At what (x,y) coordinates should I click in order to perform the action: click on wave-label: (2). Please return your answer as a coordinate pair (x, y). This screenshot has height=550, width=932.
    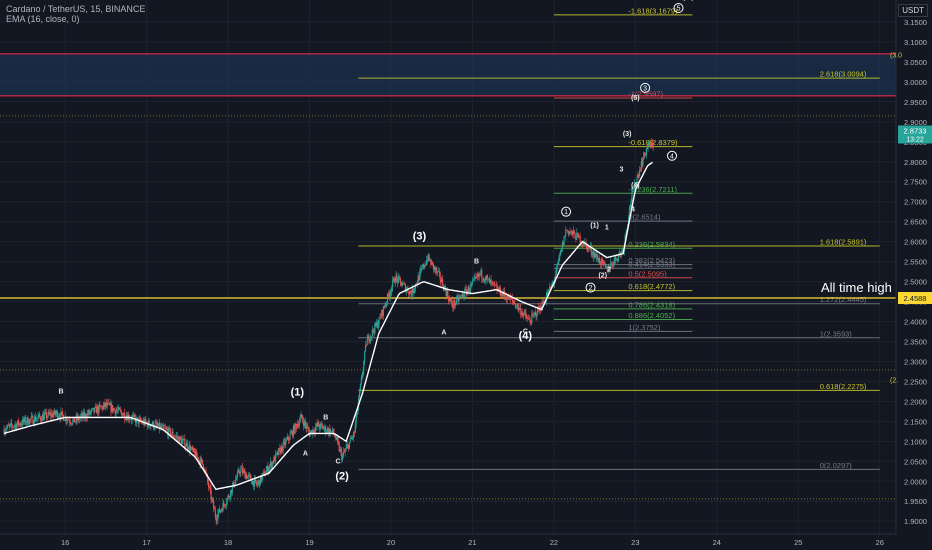
    Looking at the image, I should click on (342, 476).